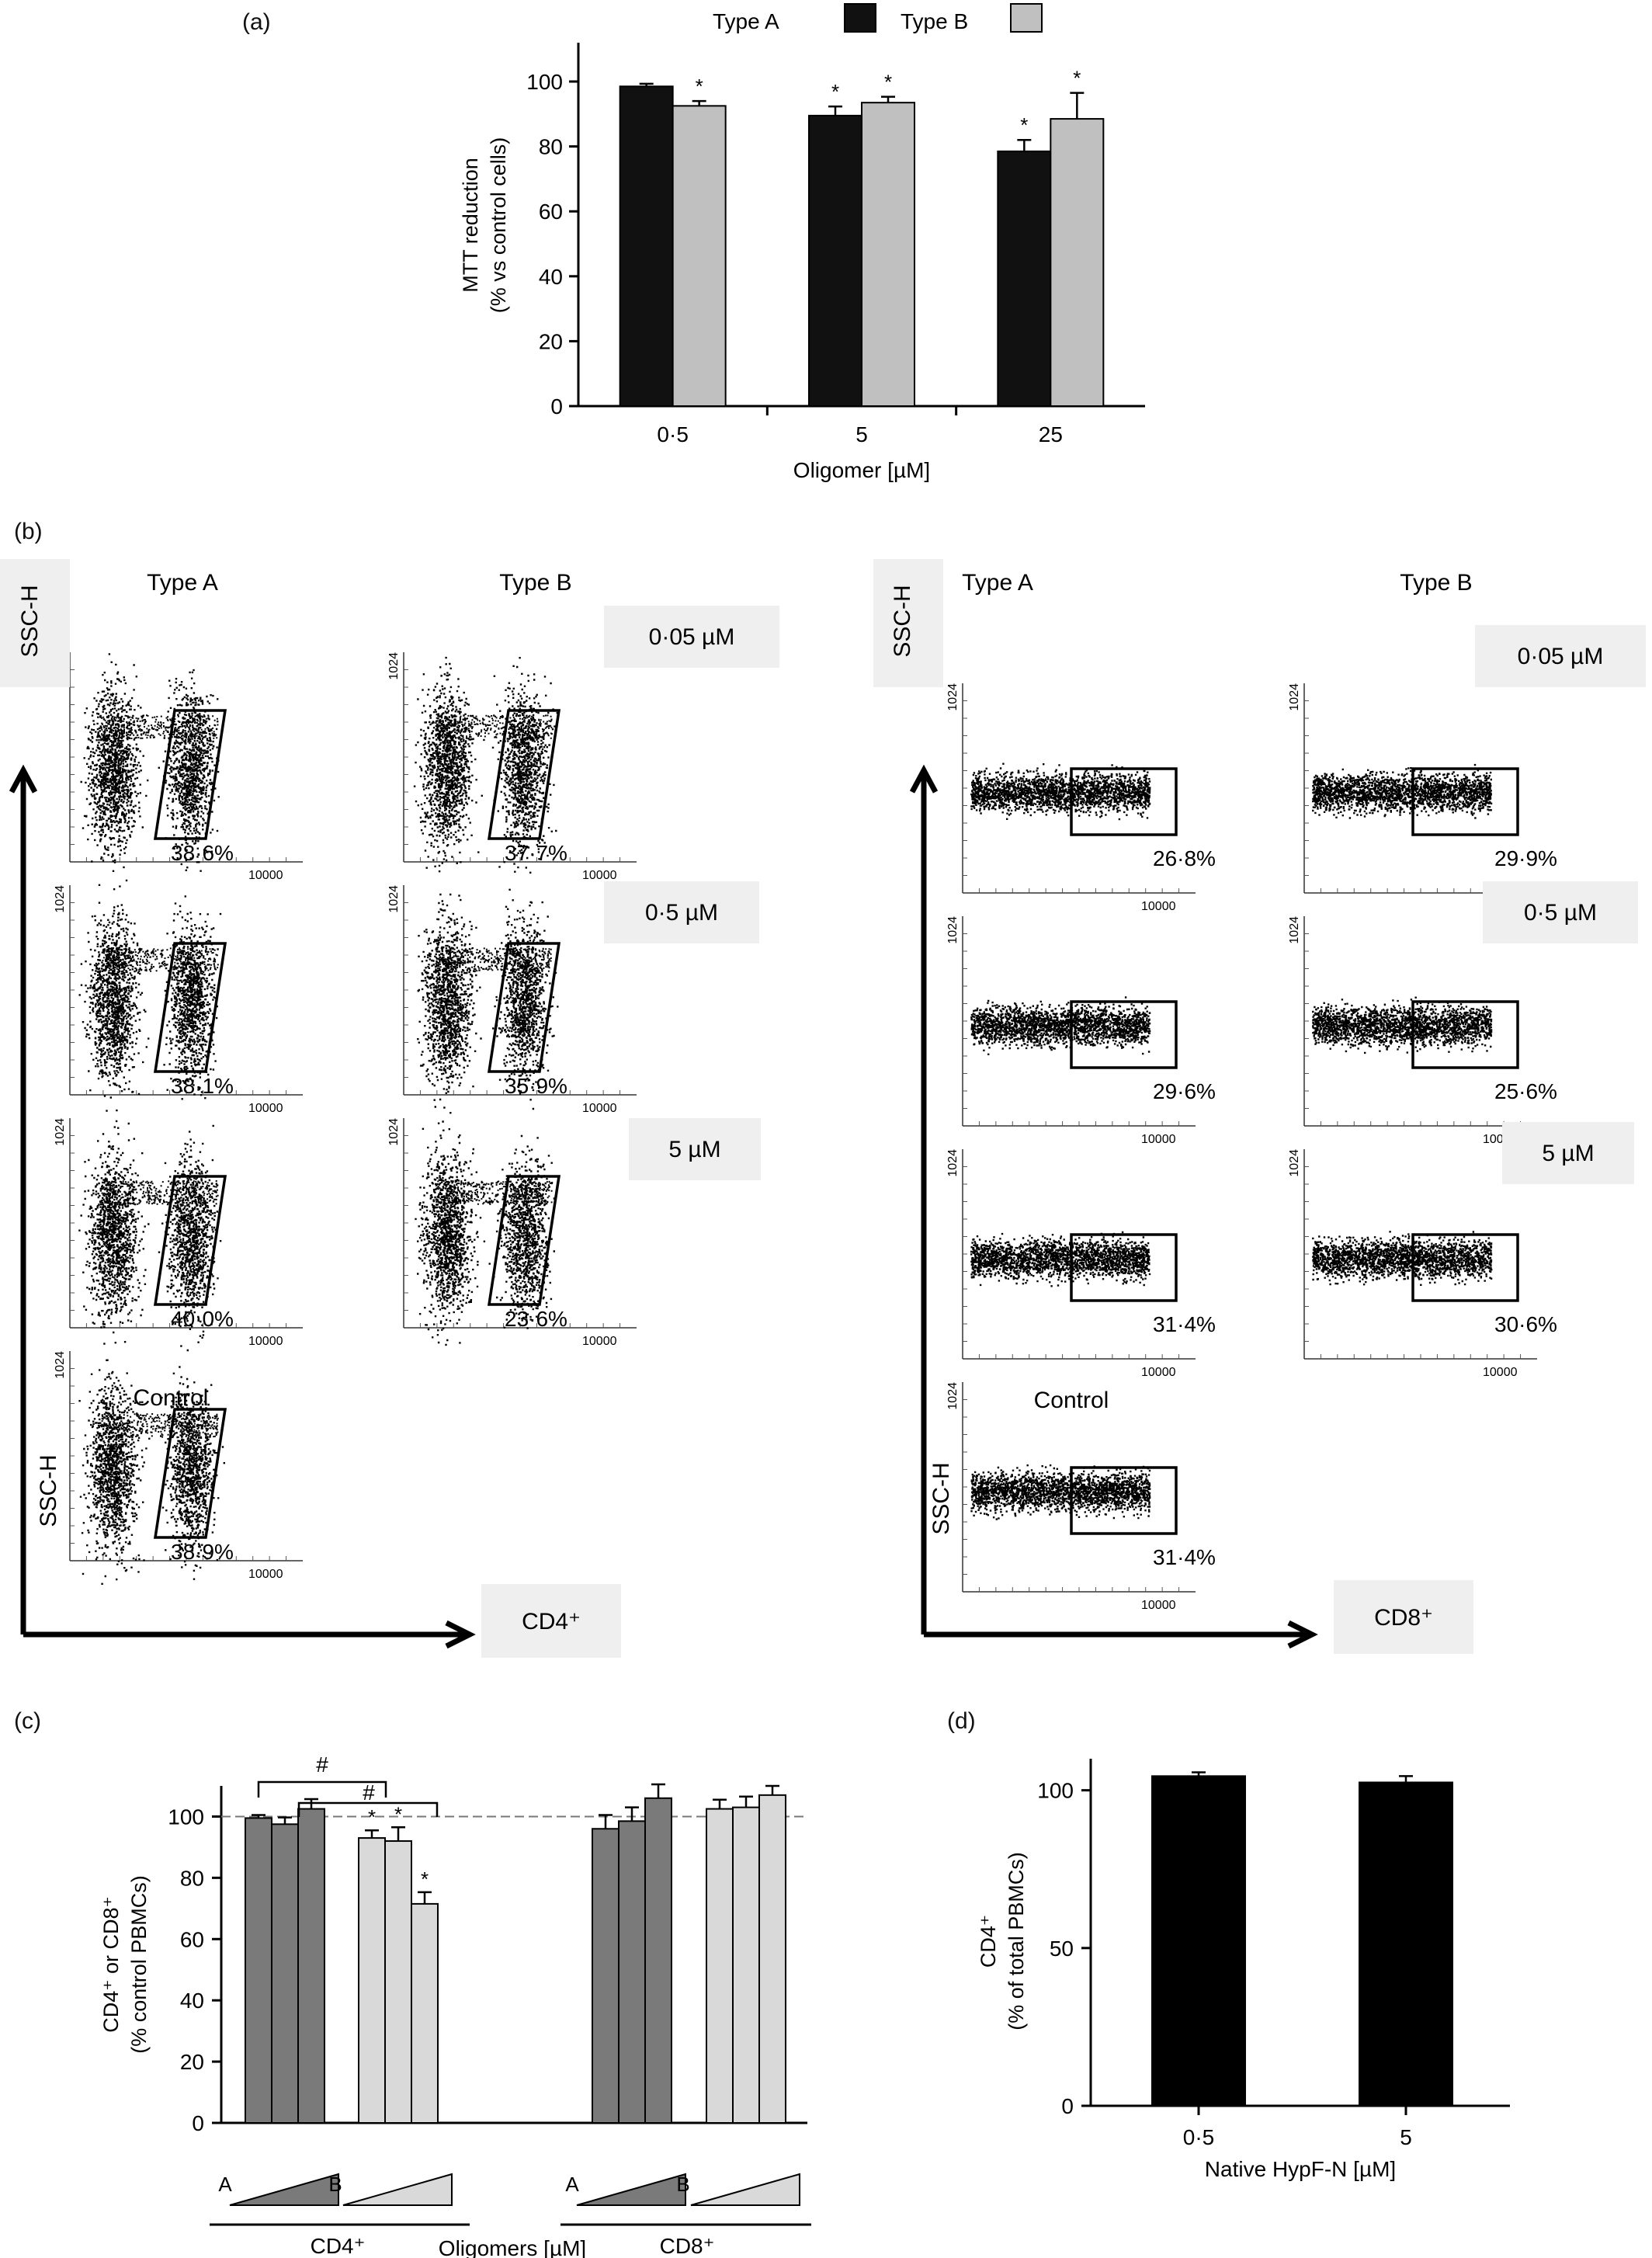 This screenshot has height=2258, width=1652. What do you see at coordinates (687, 2246) in the screenshot?
I see `population-label-cd8: CD8⁺` at bounding box center [687, 2246].